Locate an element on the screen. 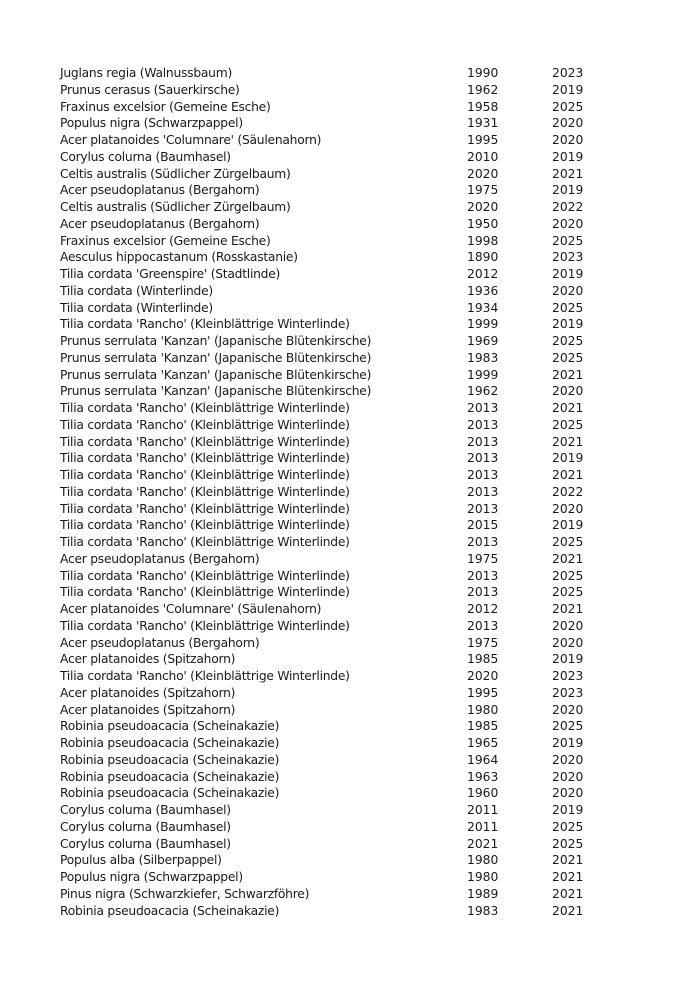 This screenshot has width=700, height=990. table-row: Populus alba (Silberpappel) 1980 2021 is located at coordinates (330, 860).